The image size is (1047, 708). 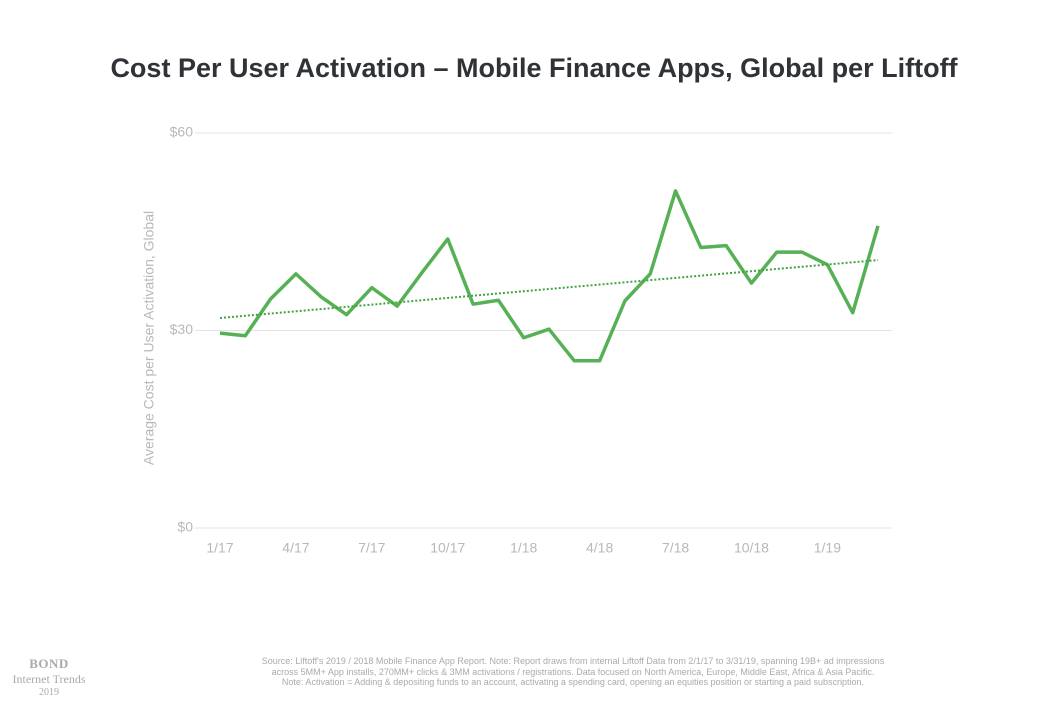 I want to click on x-tick-label: 7/17, so click(x=371, y=548).